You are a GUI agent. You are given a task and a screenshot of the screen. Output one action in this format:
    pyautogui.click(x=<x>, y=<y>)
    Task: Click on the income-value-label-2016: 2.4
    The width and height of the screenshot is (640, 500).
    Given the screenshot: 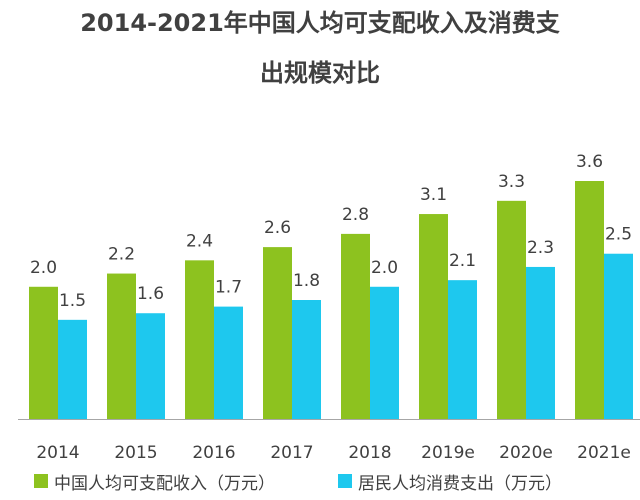 What is the action you would take?
    pyautogui.click(x=199, y=241)
    